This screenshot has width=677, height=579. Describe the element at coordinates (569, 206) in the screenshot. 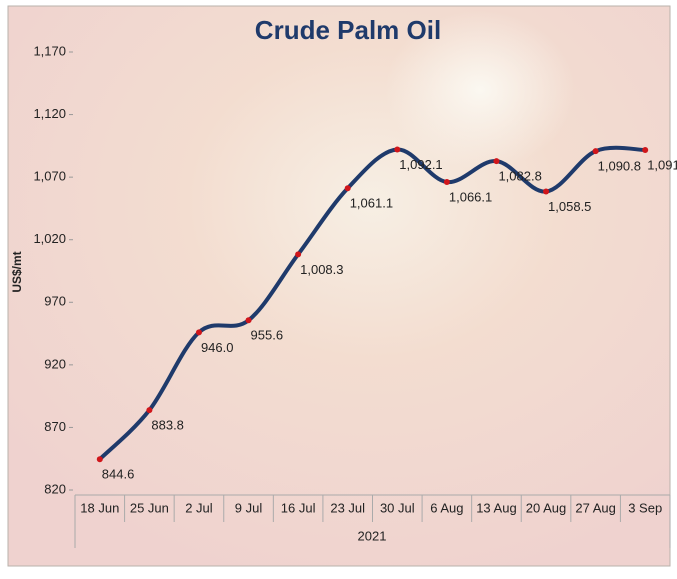

I see `data-label: 1,058.5` at that location.